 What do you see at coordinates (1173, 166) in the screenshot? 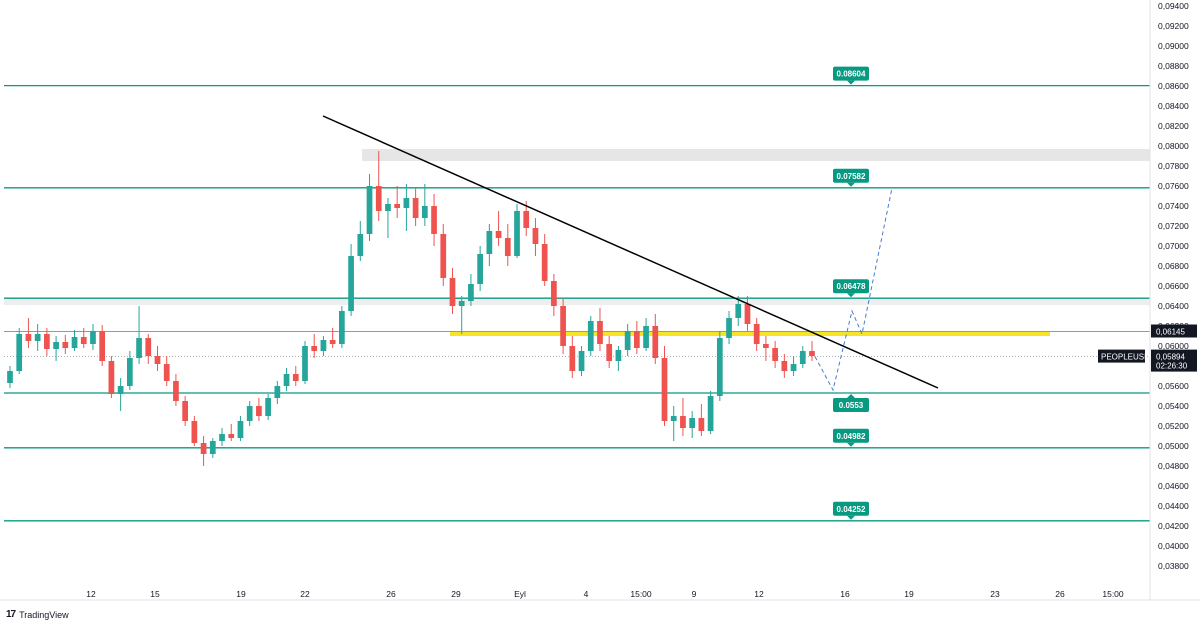
I see `price-tick-label: 0,07800` at bounding box center [1173, 166].